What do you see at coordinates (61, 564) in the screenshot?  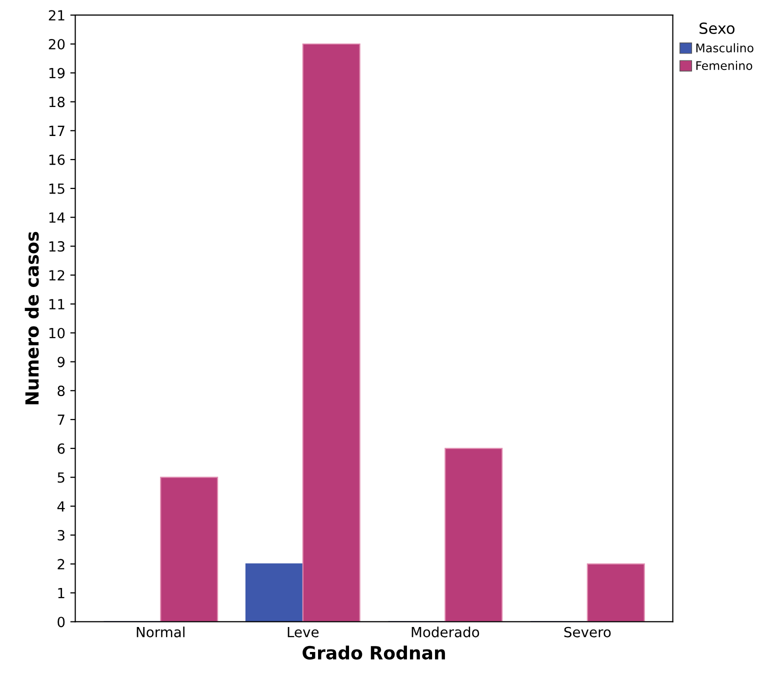 I see `y-tick-label: 2` at bounding box center [61, 564].